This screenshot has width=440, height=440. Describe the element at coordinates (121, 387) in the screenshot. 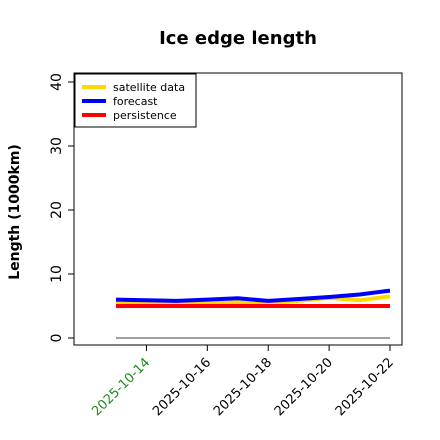

I see `x-tick-label: 2025-10-14` at that location.